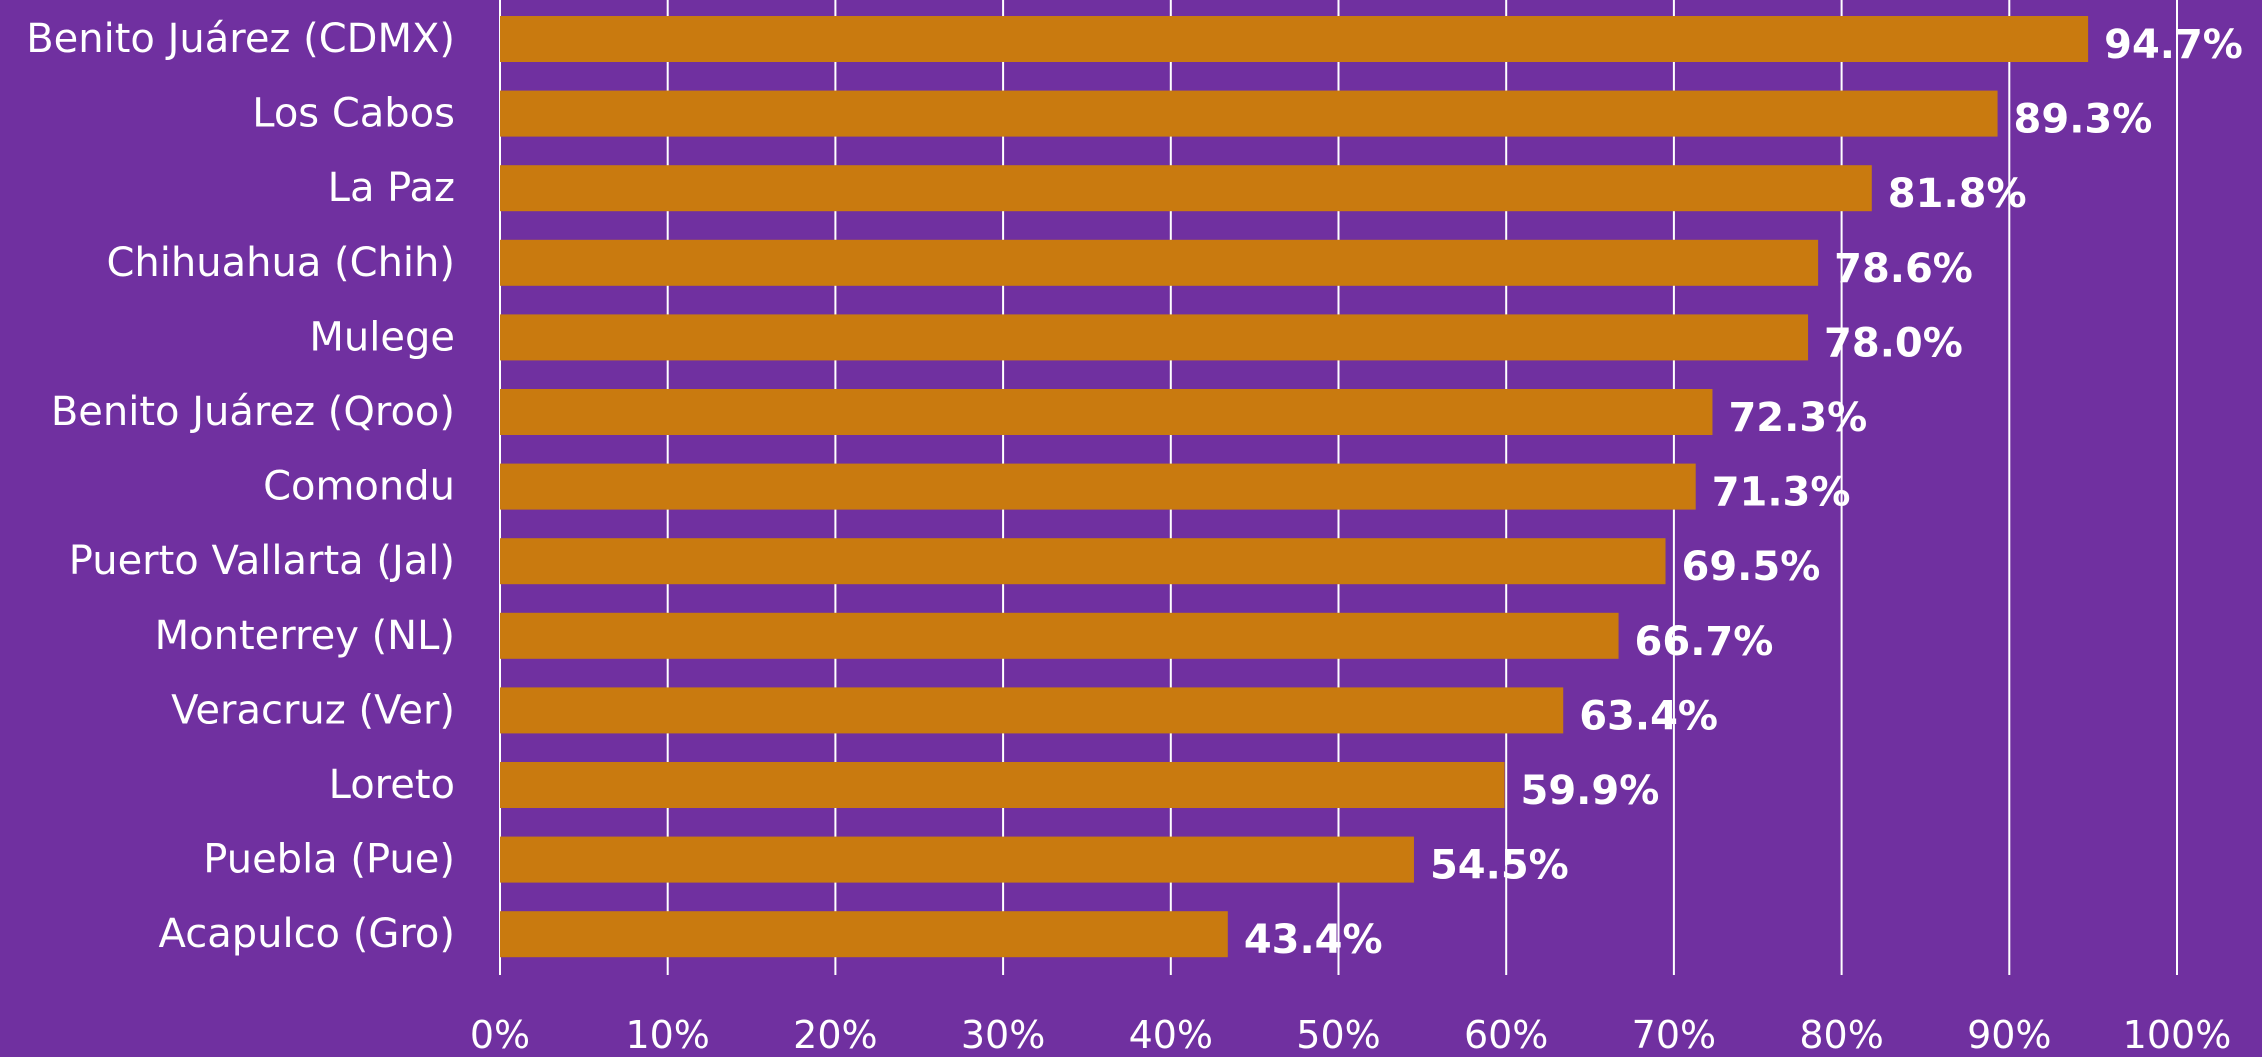  I want to click on category-label: Puerto Vallarta (Jal), so click(262, 561).